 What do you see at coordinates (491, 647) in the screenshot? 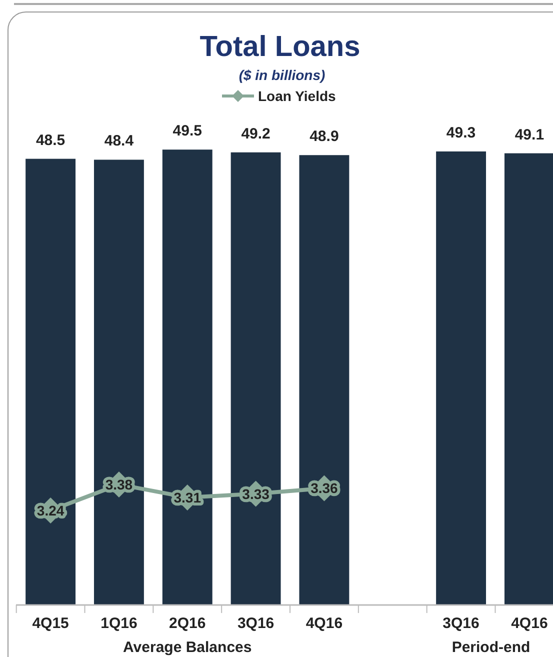
I see `text: Period-end` at bounding box center [491, 647].